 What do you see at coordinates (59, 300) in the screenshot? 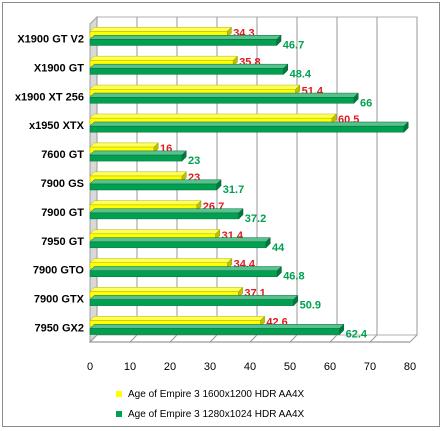
I see `category-label: 7900 GTX` at bounding box center [59, 300].